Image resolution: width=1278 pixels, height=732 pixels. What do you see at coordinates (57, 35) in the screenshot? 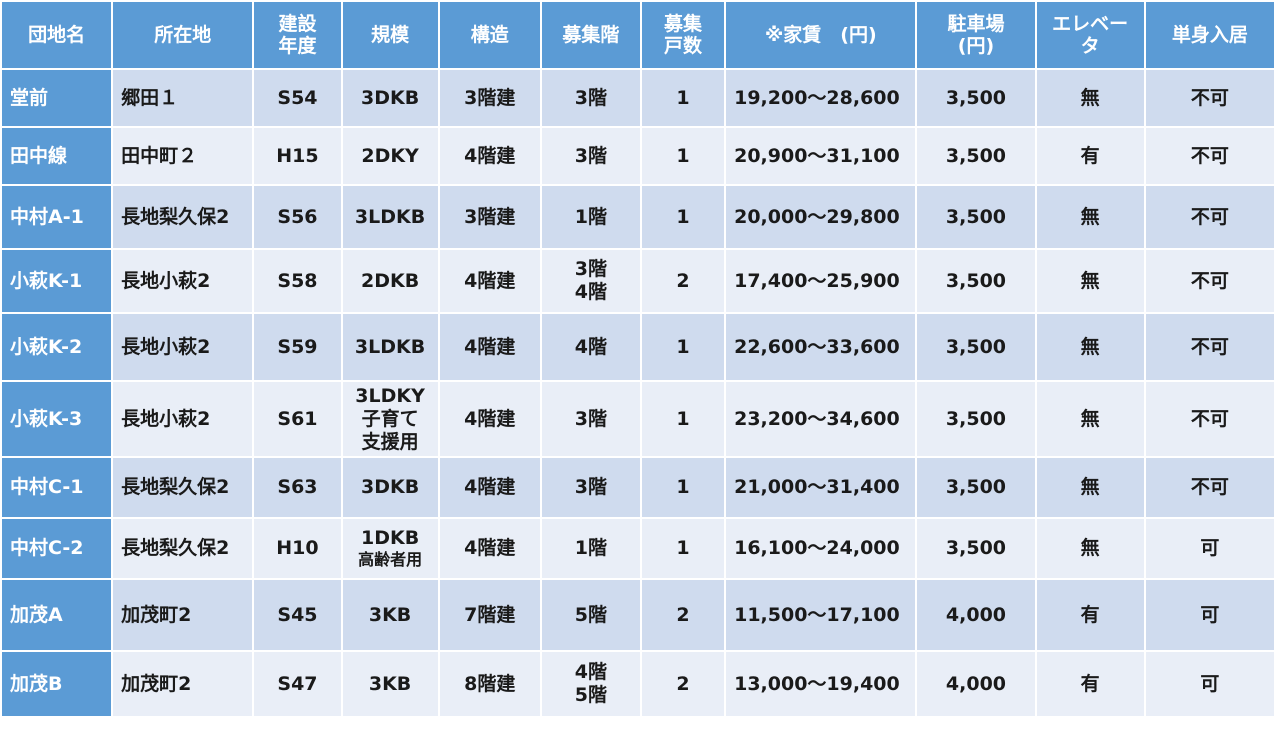
I see `header-name: 団地名` at bounding box center [57, 35].